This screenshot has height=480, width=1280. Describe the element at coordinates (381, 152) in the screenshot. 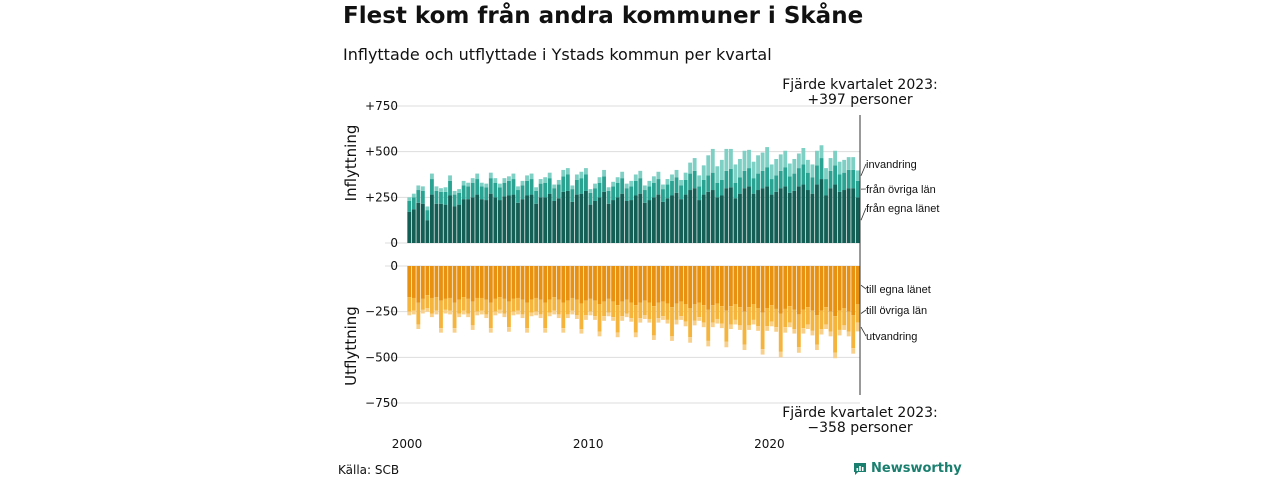

I see `y-tick-label: +500` at that location.